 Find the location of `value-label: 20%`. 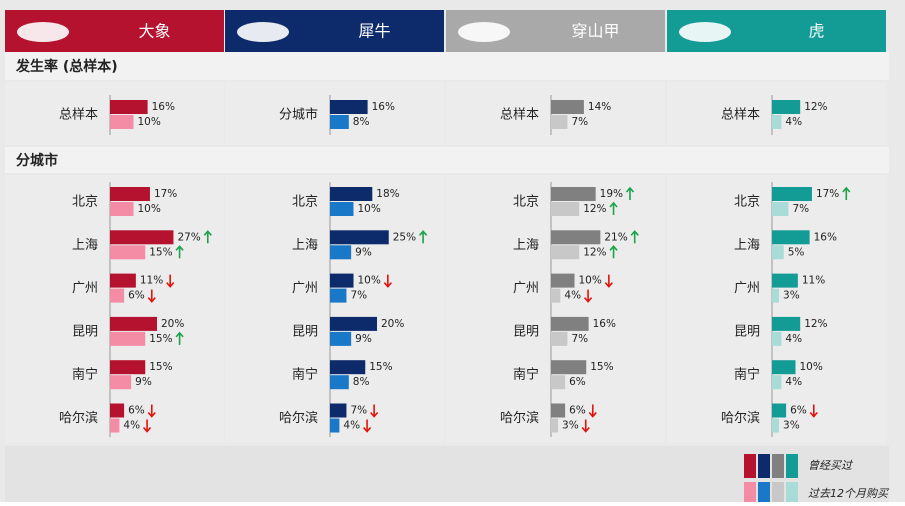

value-label: 20% is located at coordinates (172, 324).